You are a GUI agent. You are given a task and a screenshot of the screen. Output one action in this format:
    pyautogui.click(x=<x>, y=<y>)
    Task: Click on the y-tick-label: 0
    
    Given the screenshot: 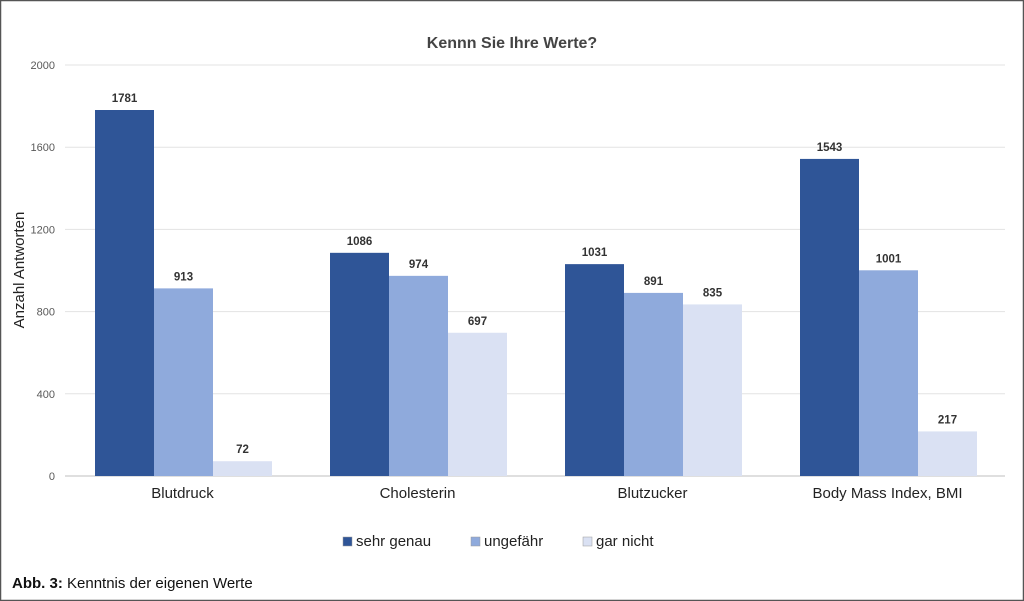 What is the action you would take?
    pyautogui.click(x=52, y=477)
    